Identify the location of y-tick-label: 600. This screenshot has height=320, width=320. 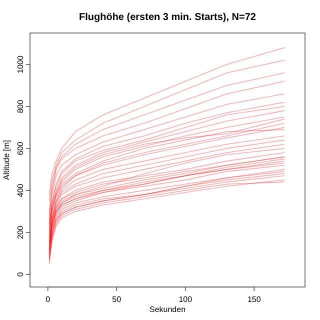
(20, 148).